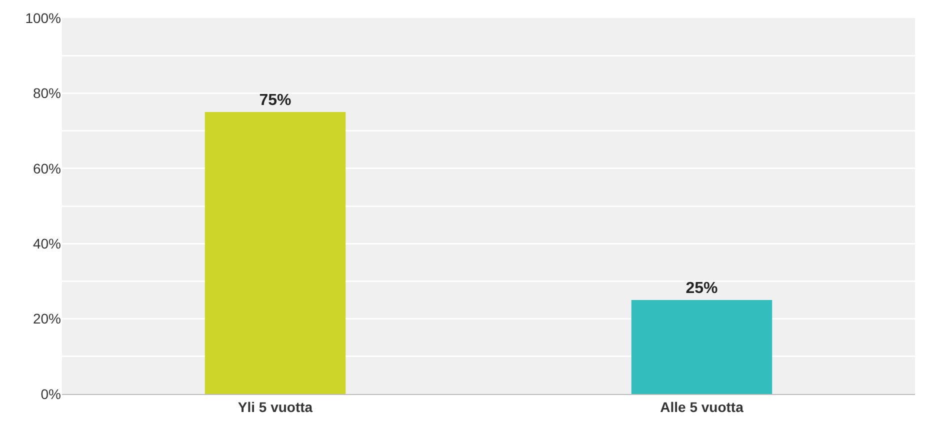 The height and width of the screenshot is (434, 929). I want to click on data-label: 25%, so click(702, 288).